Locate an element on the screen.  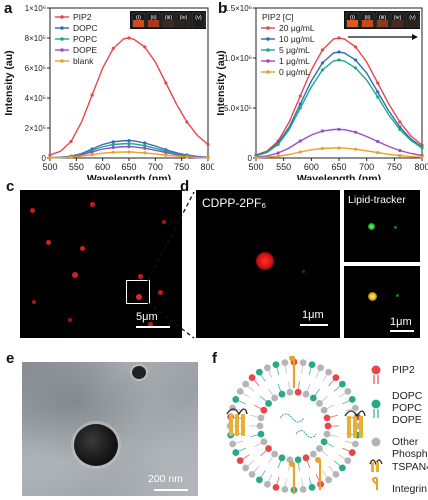
y-tick-label: 5.0×10⁵ is located at coordinates (238, 108).